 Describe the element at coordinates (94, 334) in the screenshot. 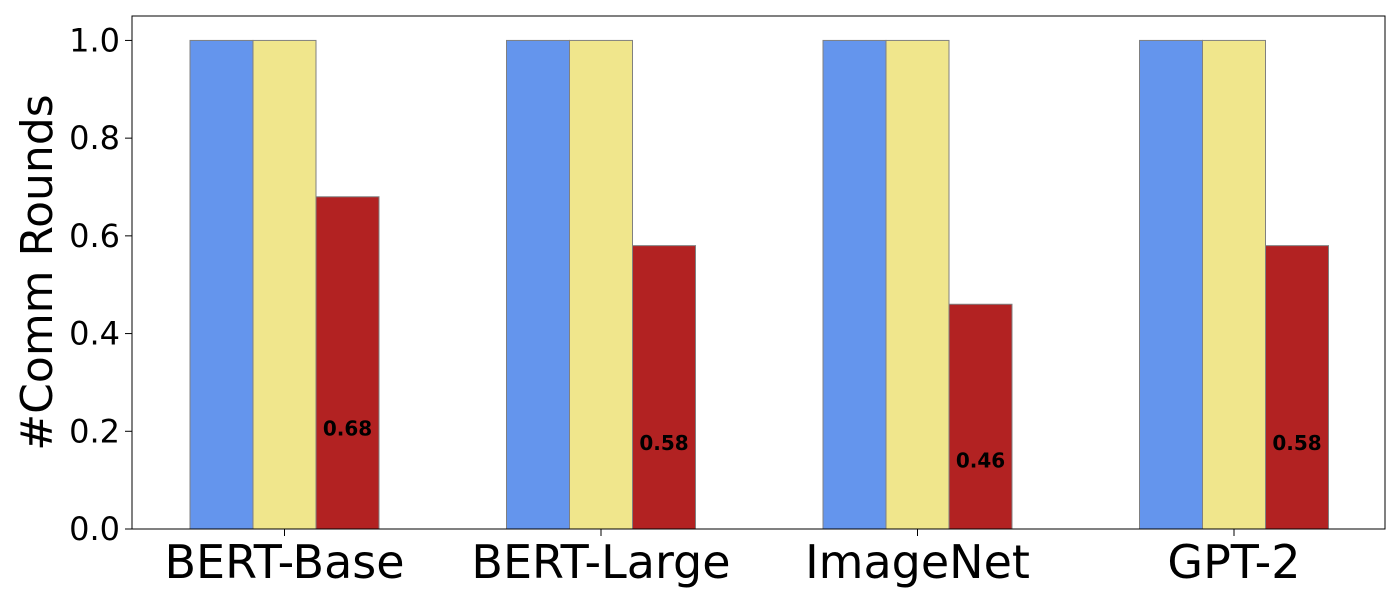

I see `y-tick-label: 0.4` at that location.